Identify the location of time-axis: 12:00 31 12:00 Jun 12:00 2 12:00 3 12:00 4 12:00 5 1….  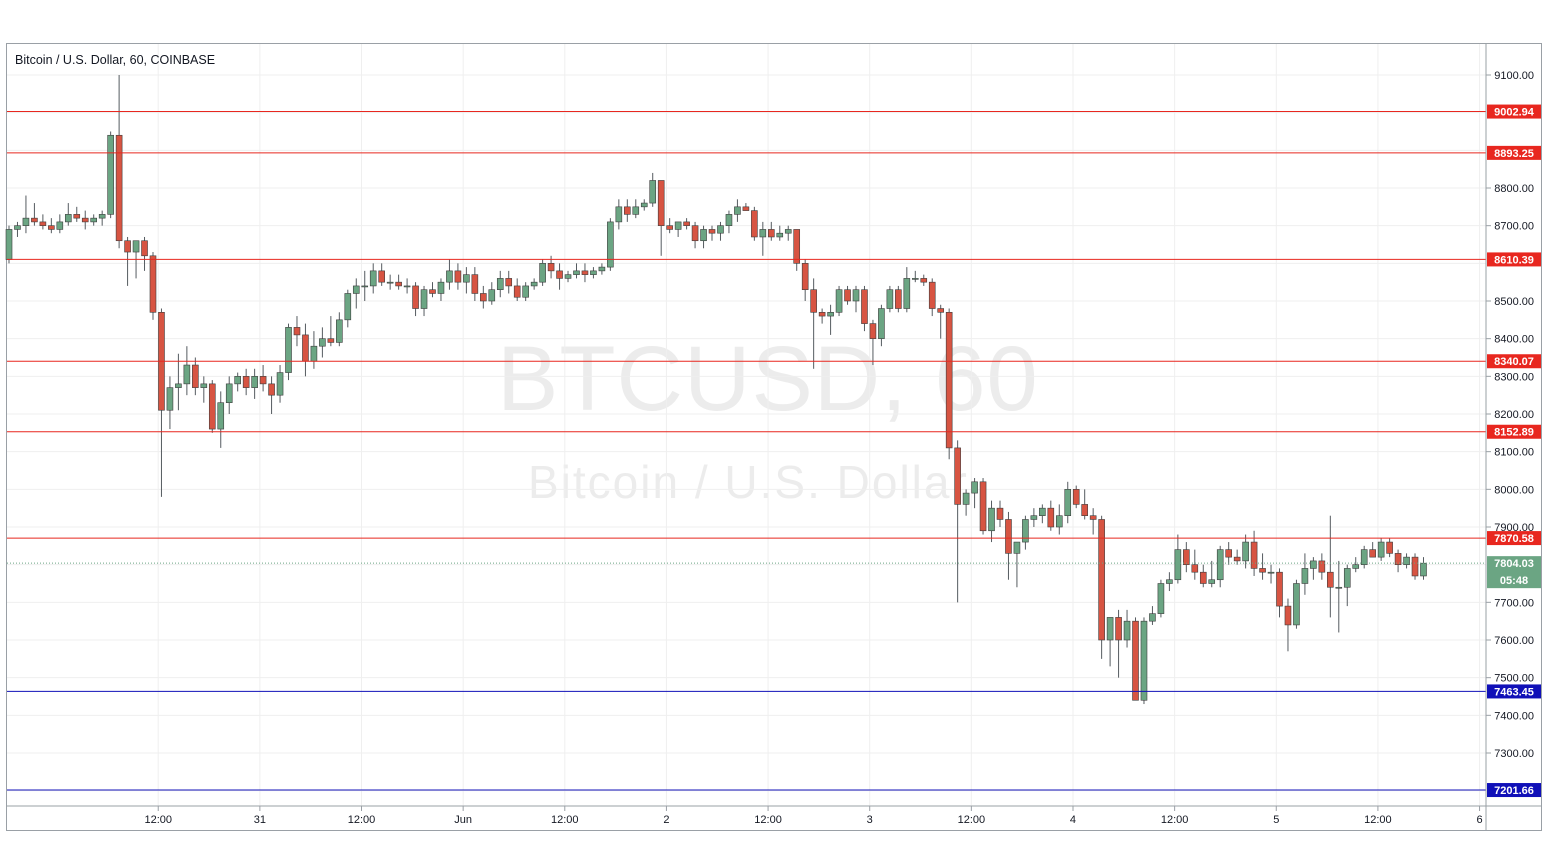
(813, 816).